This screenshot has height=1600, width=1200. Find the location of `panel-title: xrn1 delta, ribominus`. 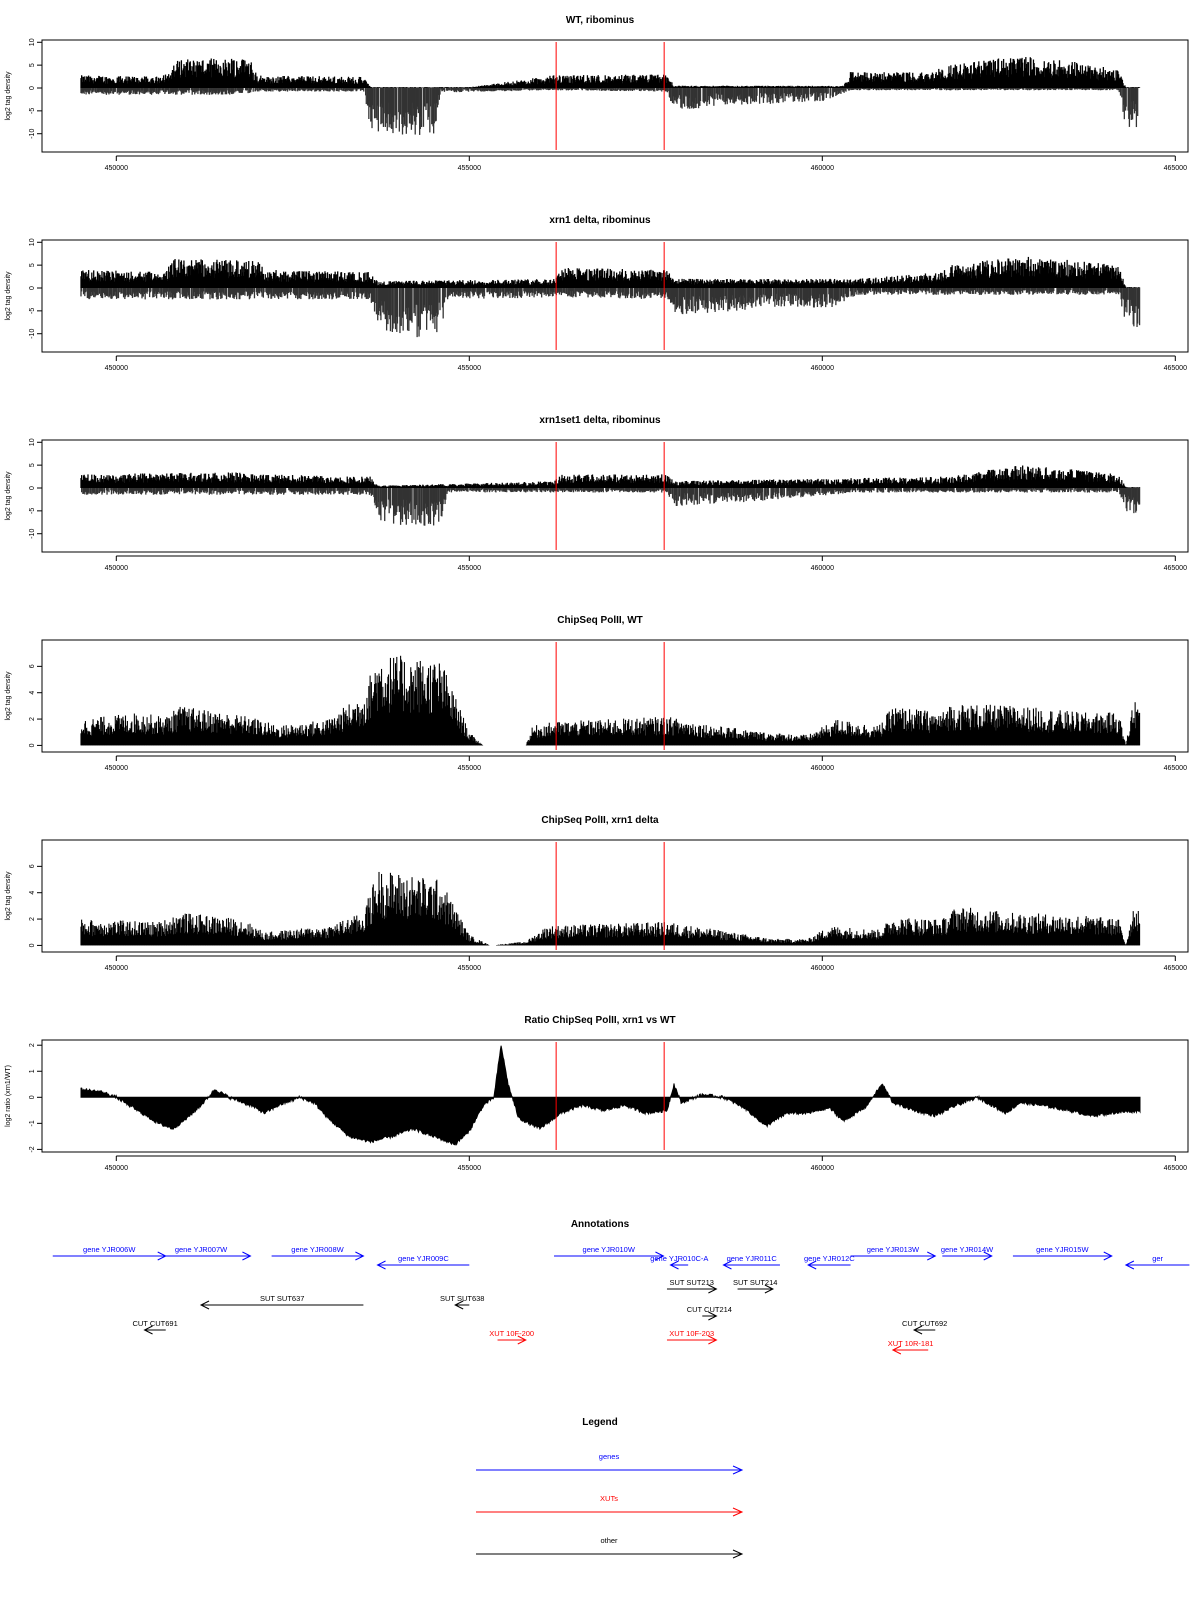

panel-title: xrn1 delta, ribominus is located at coordinates (600, 220).